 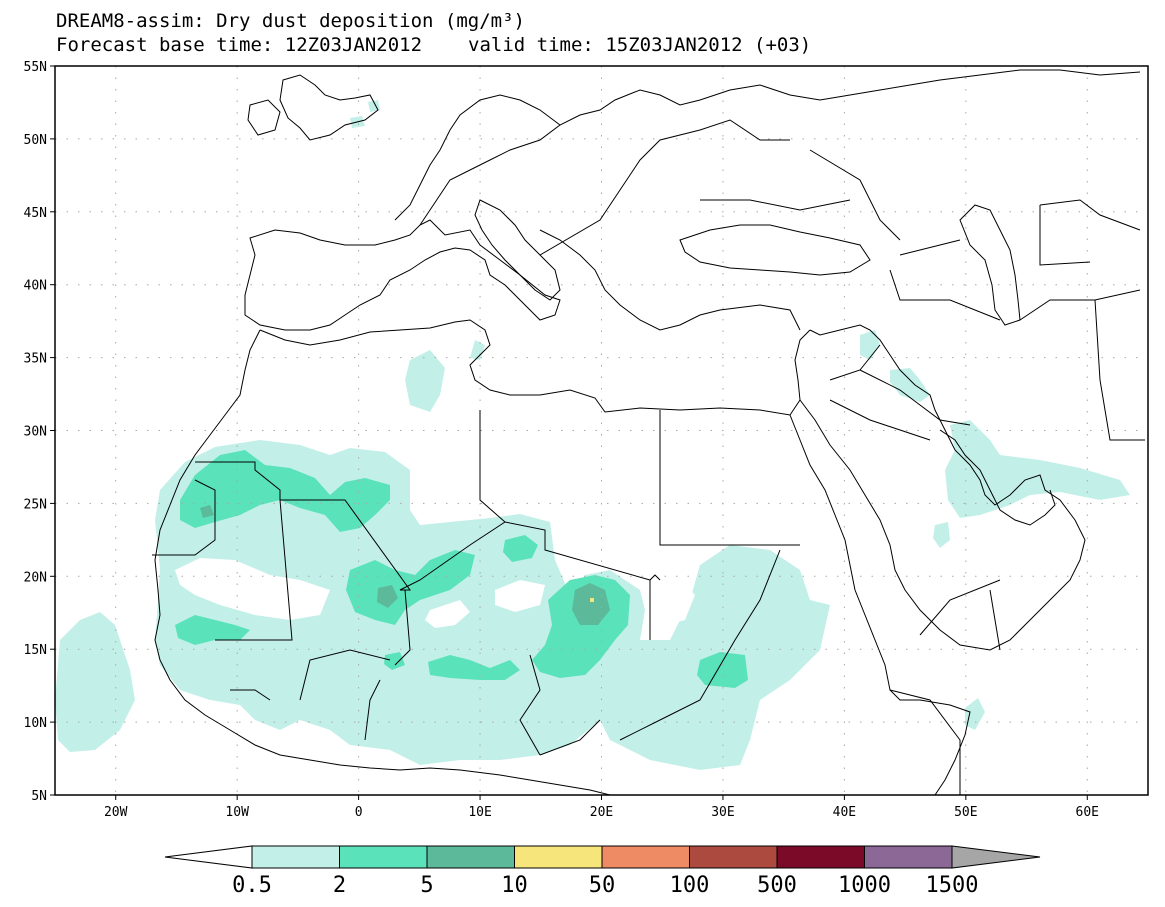 I want to click on colorbar, so click(x=602, y=857).